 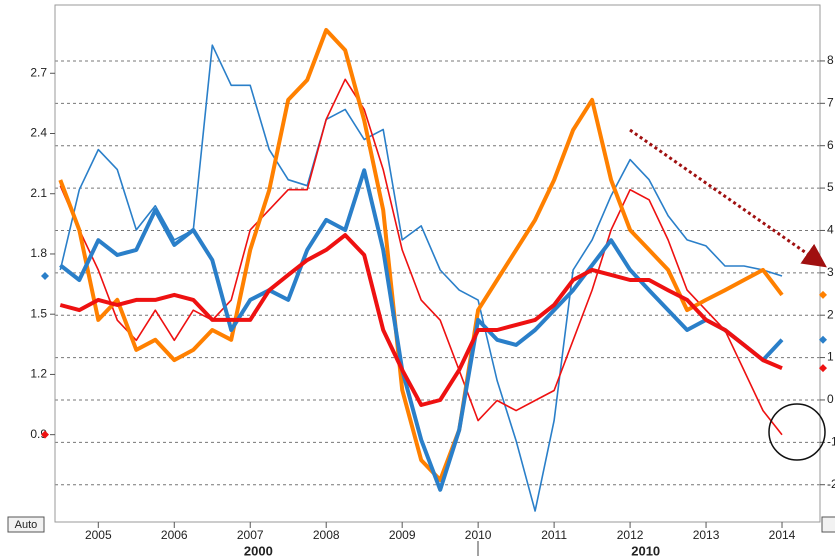 What do you see at coordinates (830, 314) in the screenshot?
I see `y2-tick-label: 2` at bounding box center [830, 314].